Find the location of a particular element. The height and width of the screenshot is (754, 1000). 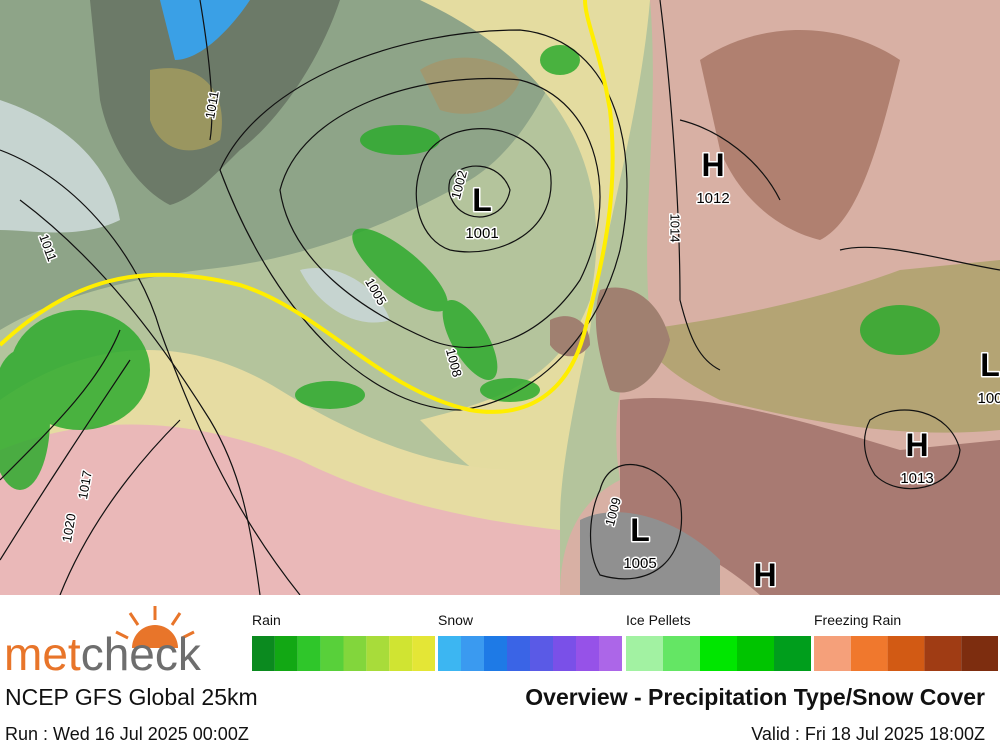

pressure-value: 1001 is located at coordinates (481, 233).